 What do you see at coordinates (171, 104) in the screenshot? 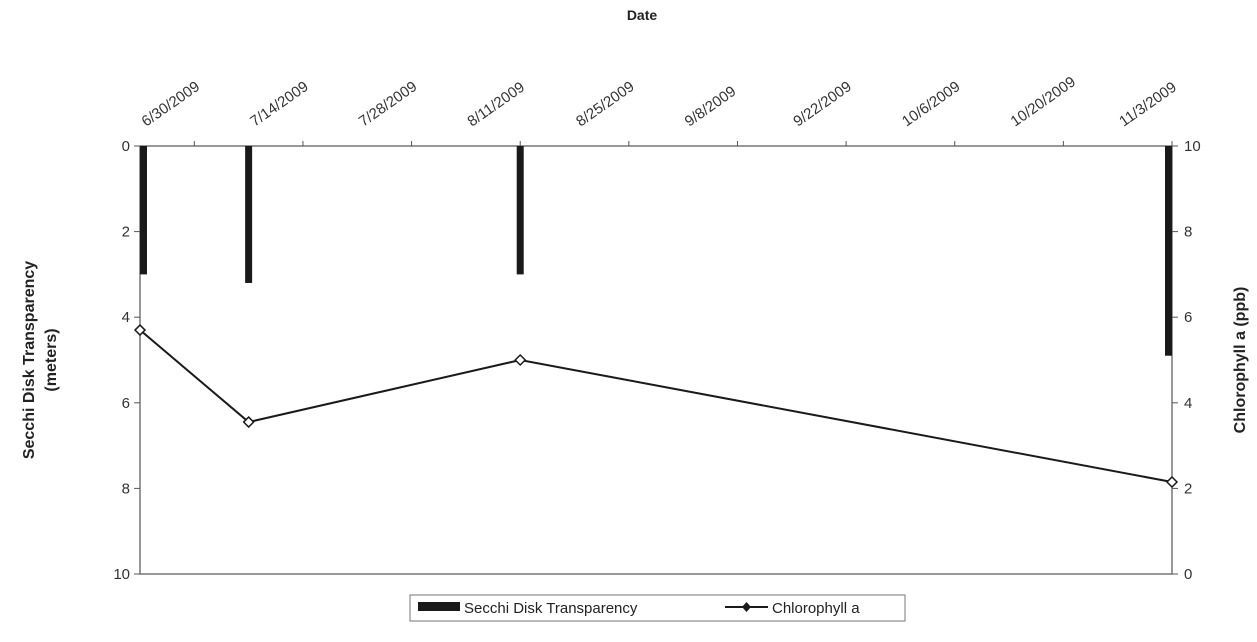
I see `x-tick-label: 6/30/2009` at bounding box center [171, 104].